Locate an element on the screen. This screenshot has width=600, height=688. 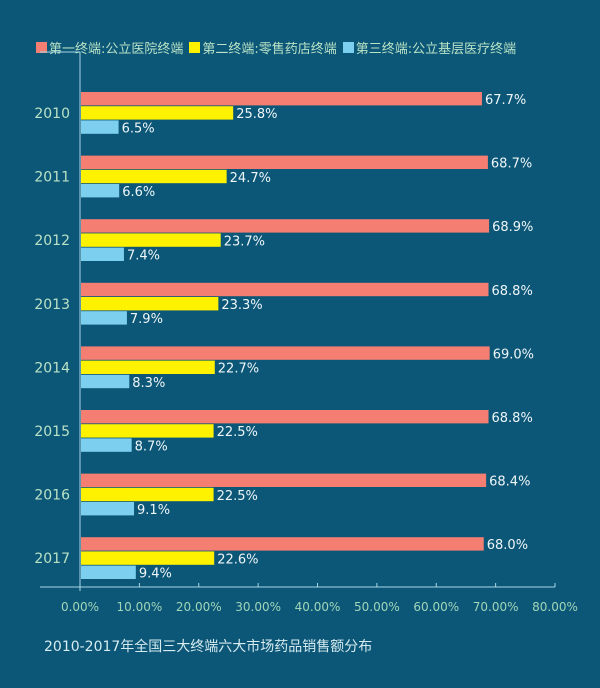
x-tick-label: 40.00% is located at coordinates (318, 607).